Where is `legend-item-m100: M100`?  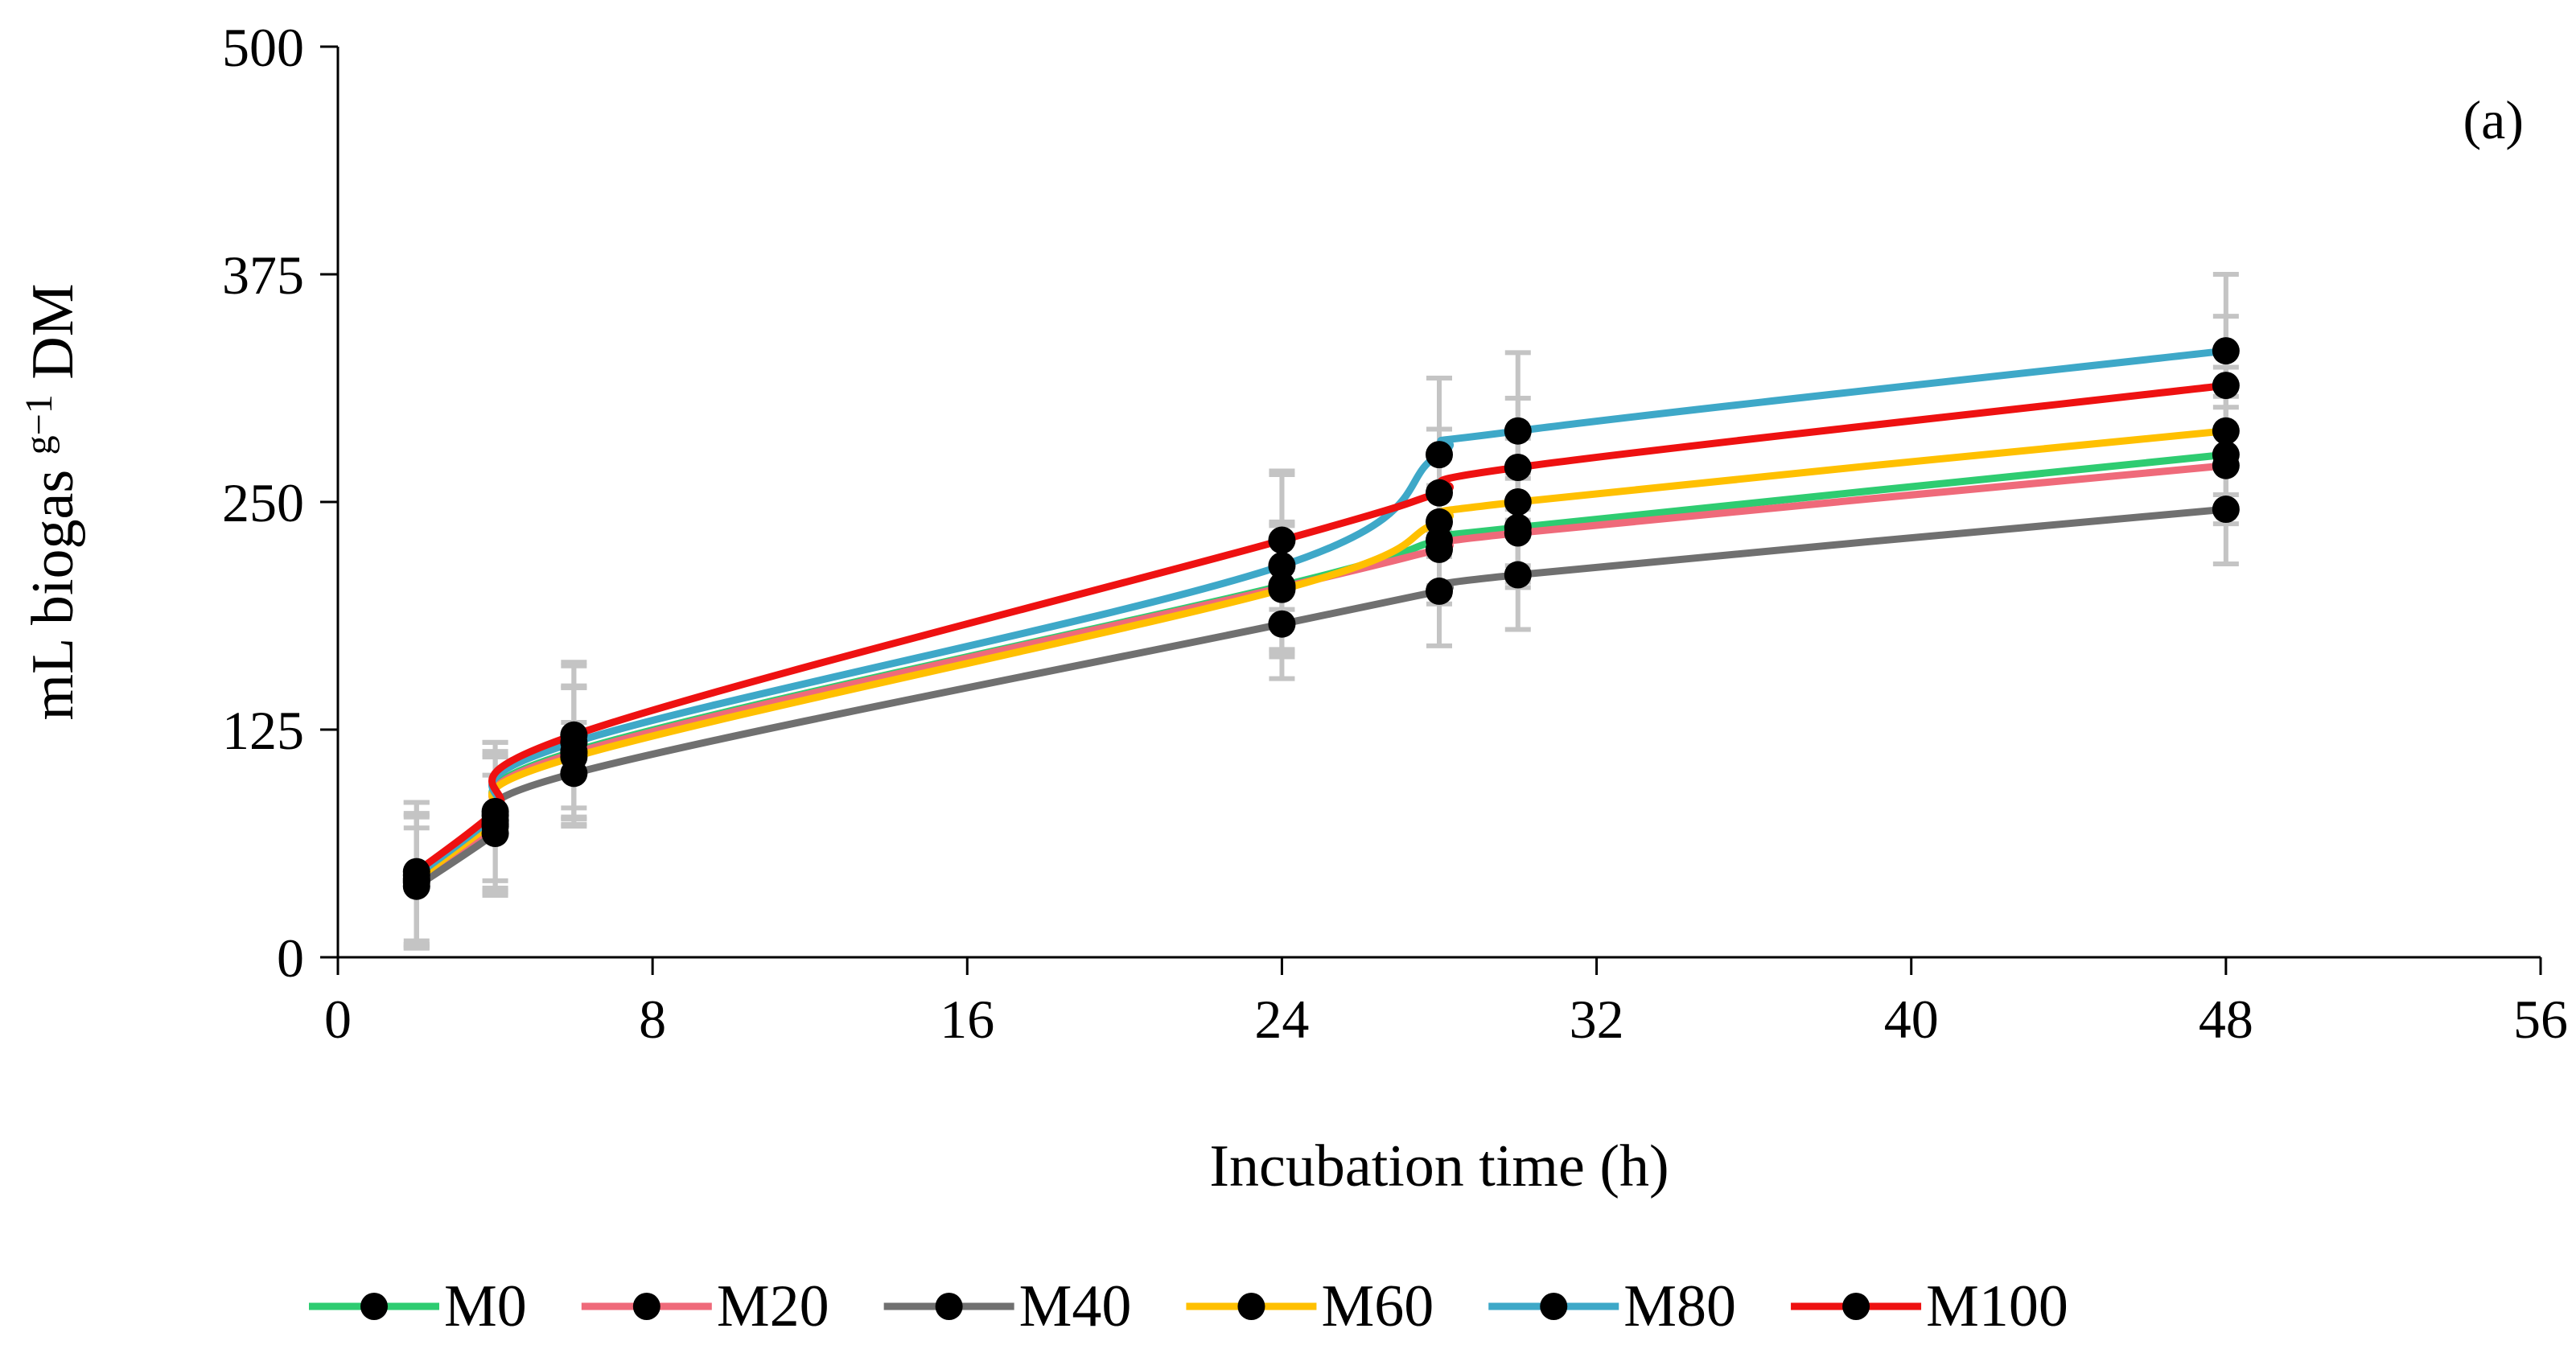 legend-item-m100: M100 is located at coordinates (1929, 1306).